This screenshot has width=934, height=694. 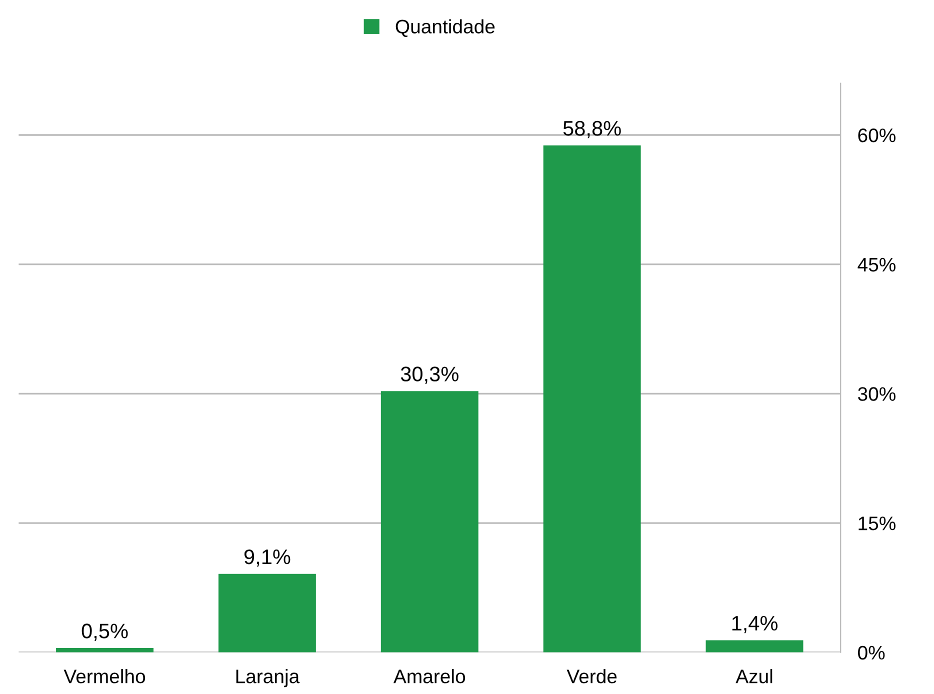 I want to click on x-tick-label: Verde, so click(x=591, y=676).